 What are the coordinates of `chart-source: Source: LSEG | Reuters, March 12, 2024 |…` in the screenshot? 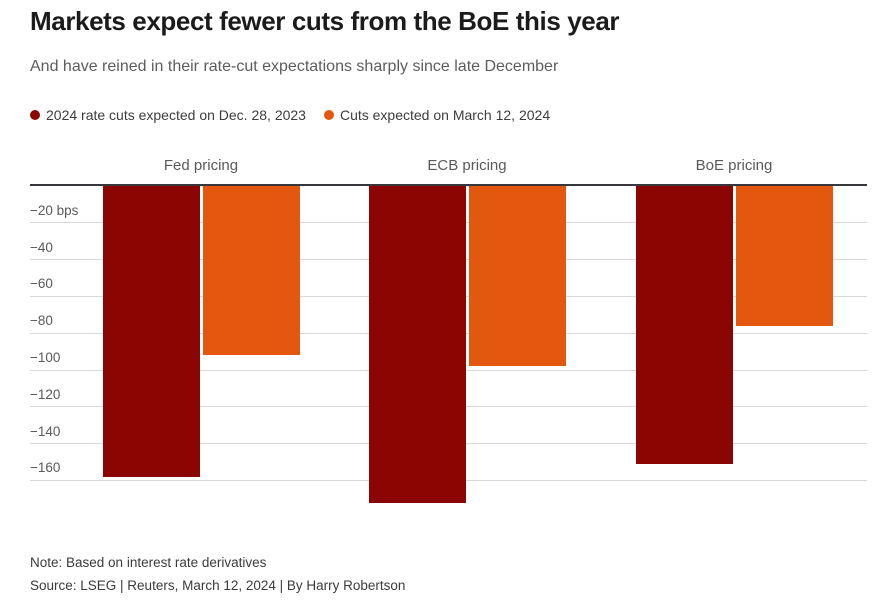 It's located at (218, 585).